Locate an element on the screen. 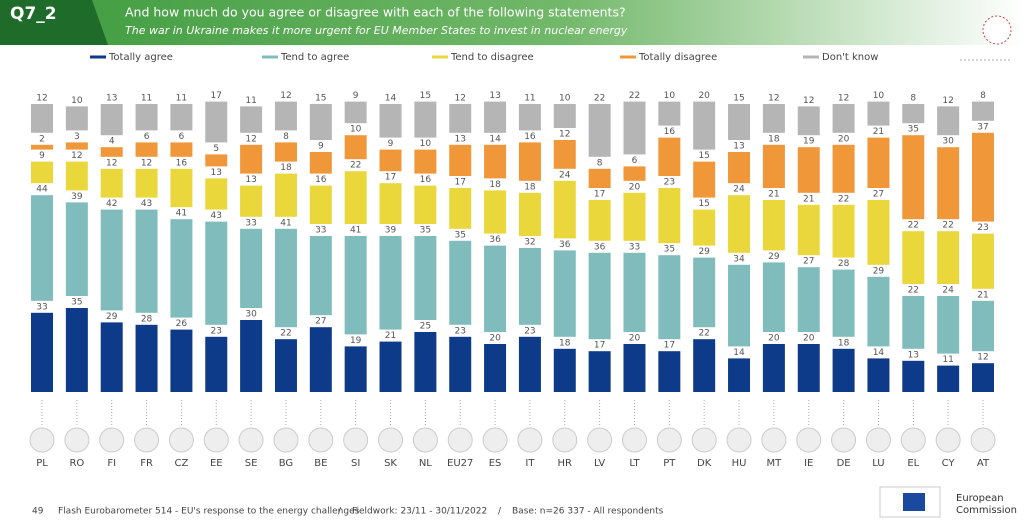 This screenshot has height=526, width=1024. data-label: 19 is located at coordinates (809, 142).